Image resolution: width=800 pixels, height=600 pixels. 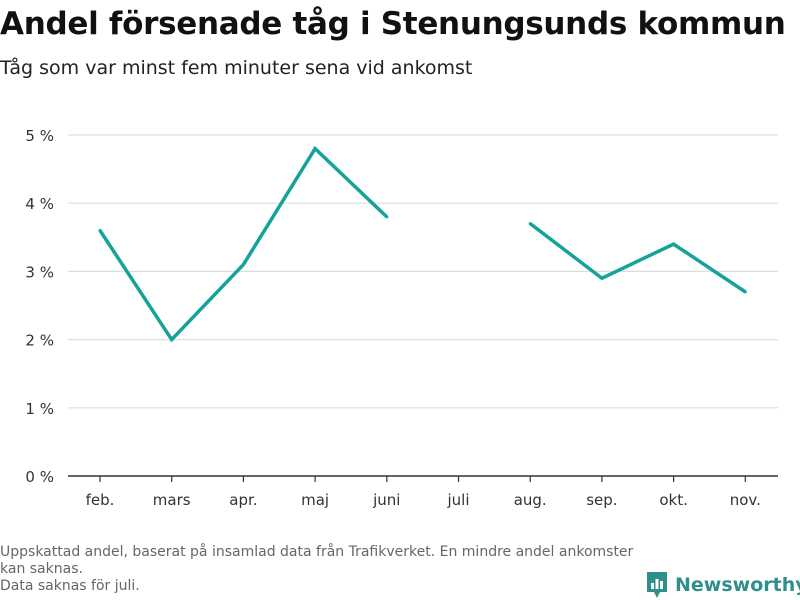 What do you see at coordinates (745, 500) in the screenshot?
I see `x-tick-label: nov.` at bounding box center [745, 500].